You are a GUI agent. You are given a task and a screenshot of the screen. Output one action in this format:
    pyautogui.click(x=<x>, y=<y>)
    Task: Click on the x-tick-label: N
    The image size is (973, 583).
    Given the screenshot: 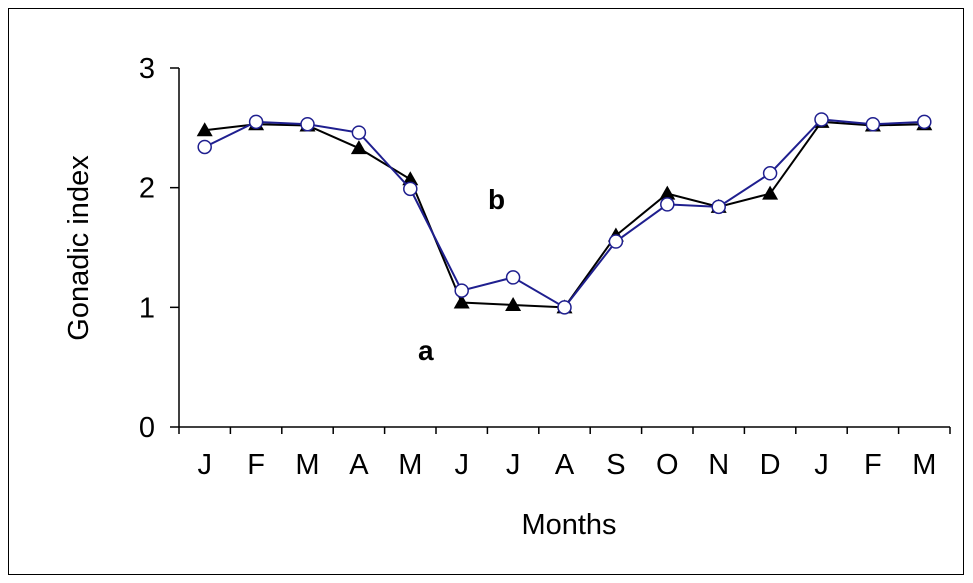 What is the action you would take?
    pyautogui.click(x=718, y=465)
    